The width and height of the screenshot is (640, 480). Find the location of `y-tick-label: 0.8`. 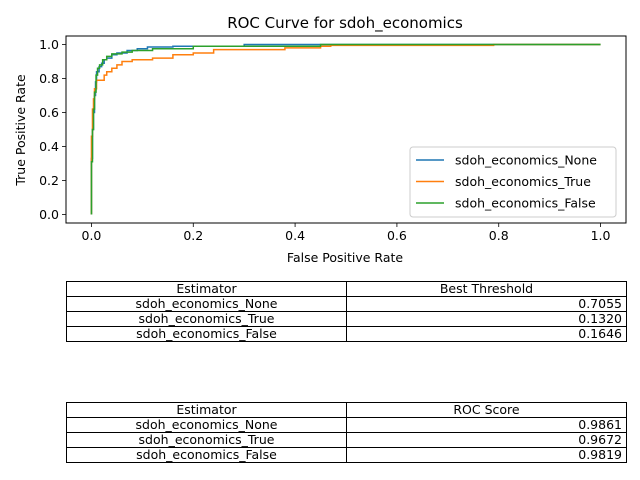

y-tick-label: 0.8 is located at coordinates (49, 78).